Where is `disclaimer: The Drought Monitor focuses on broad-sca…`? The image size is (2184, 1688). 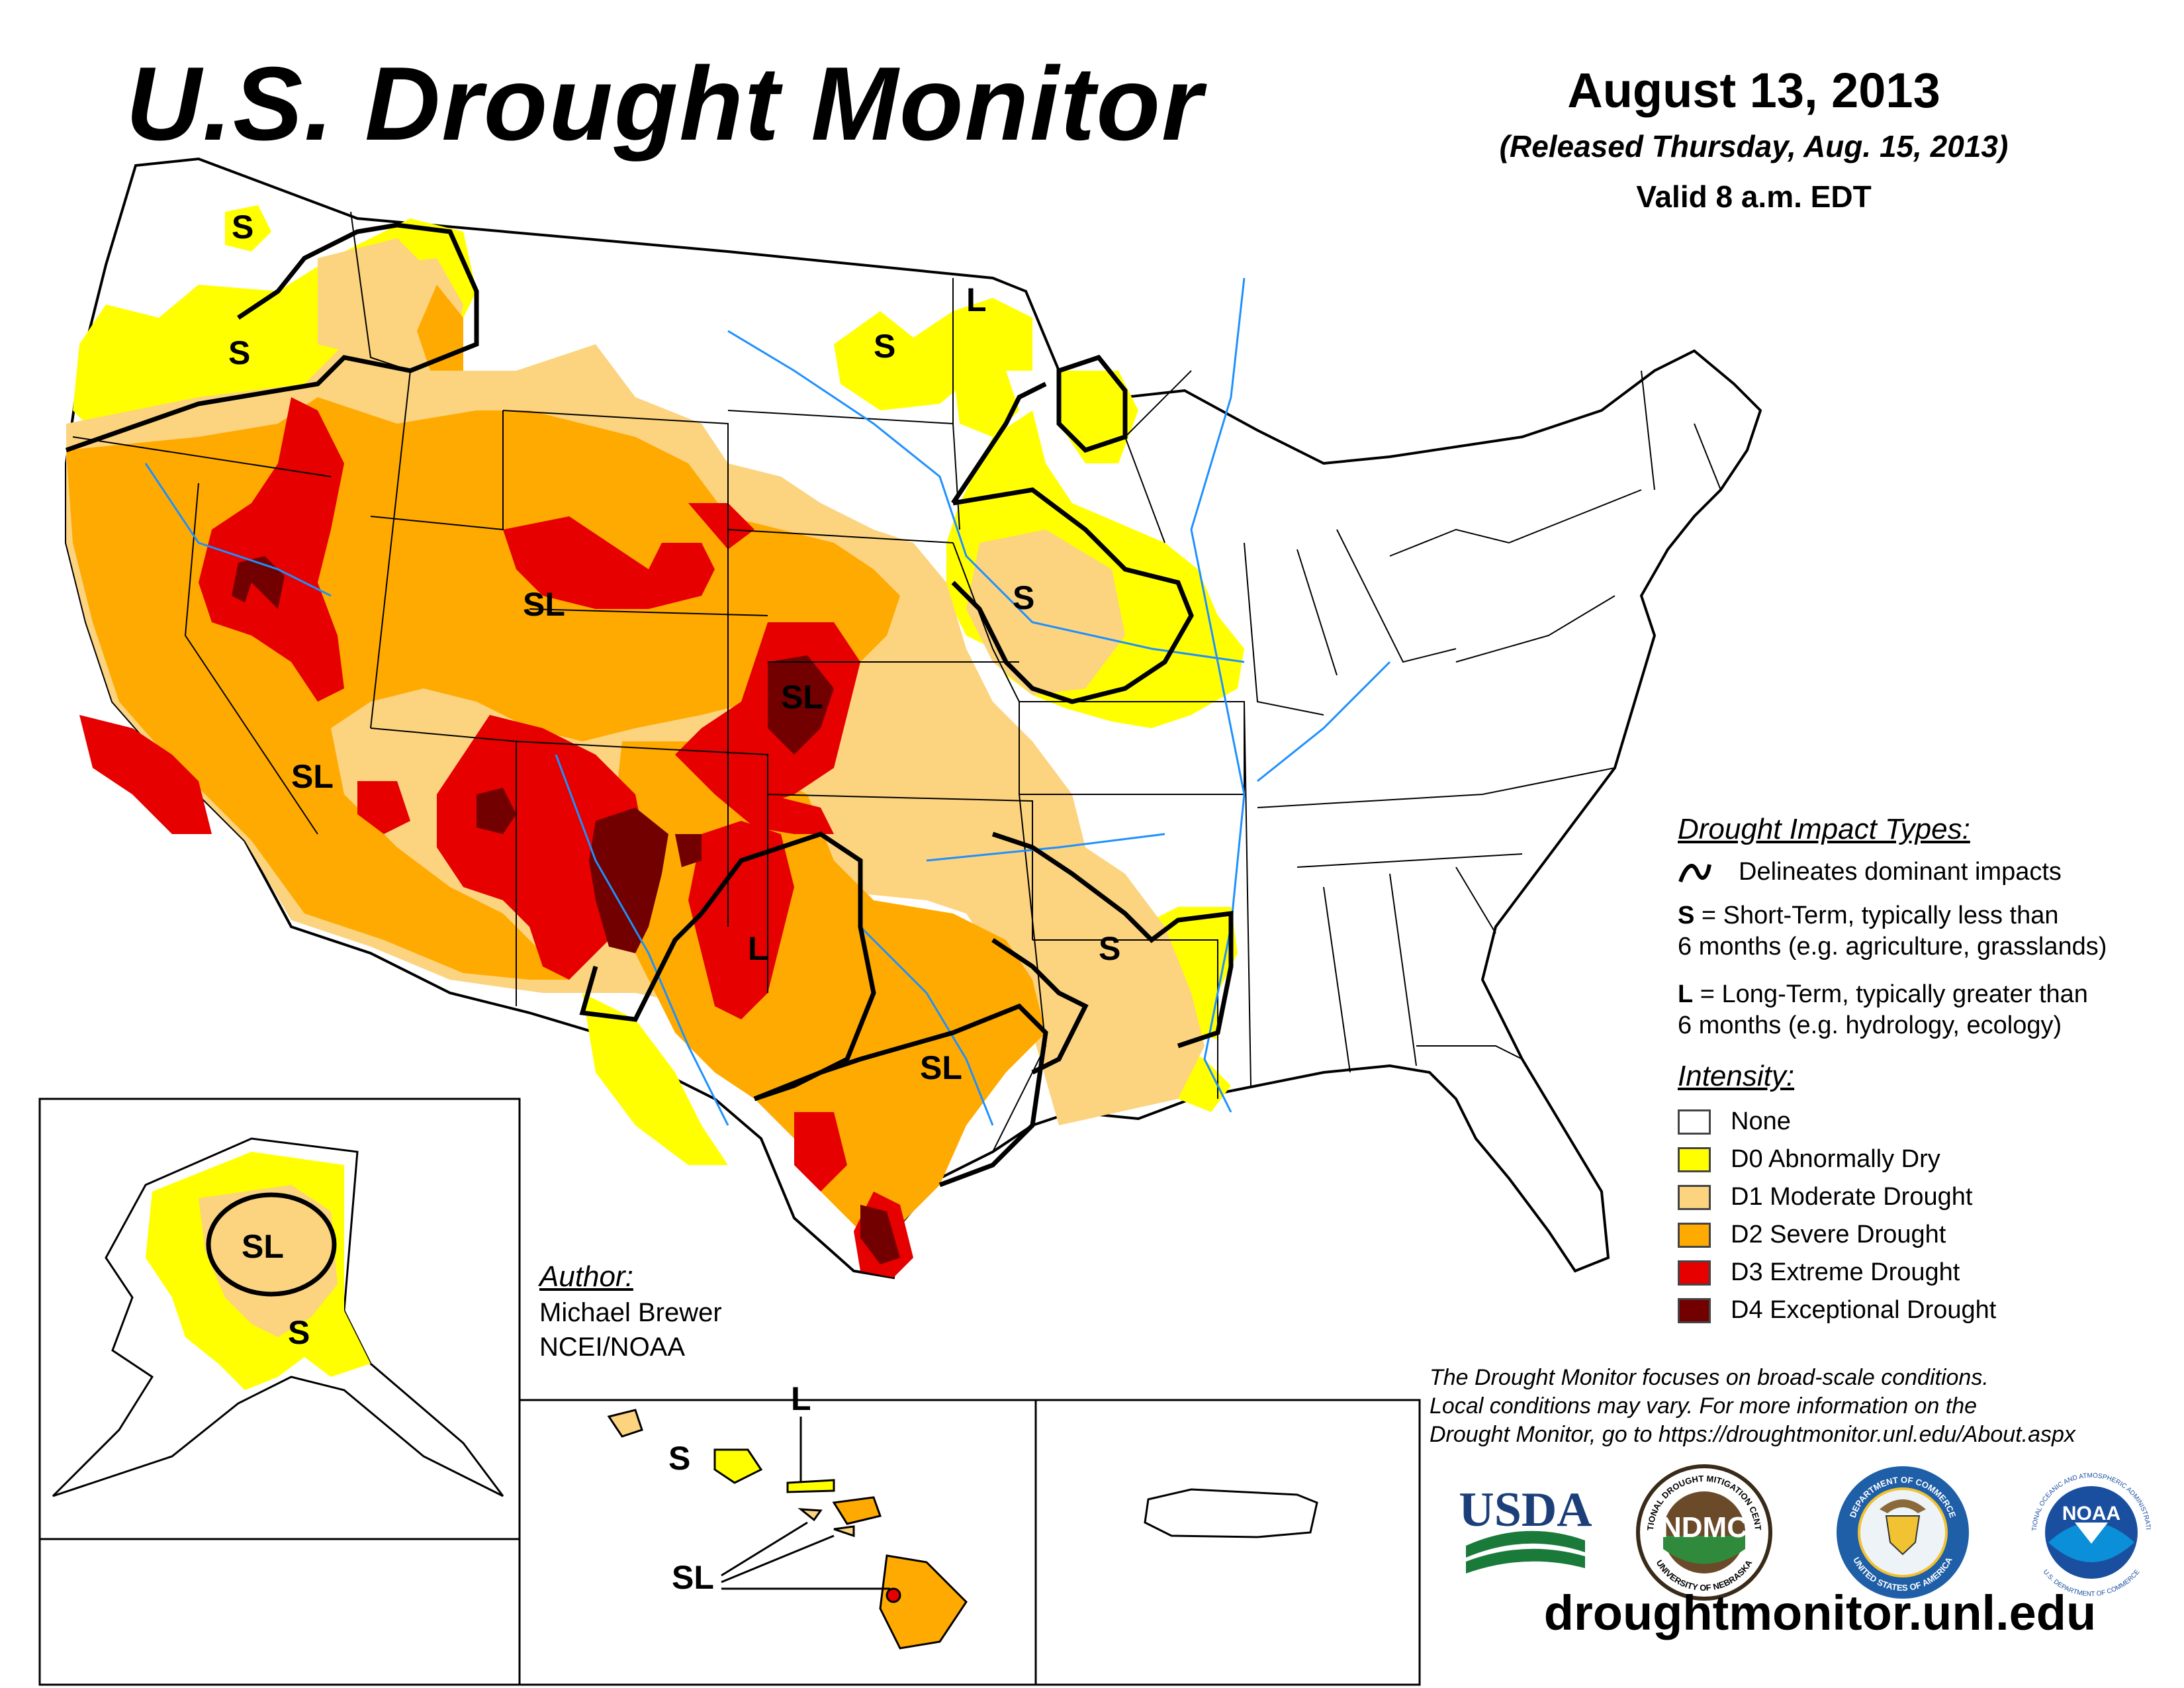 disclaimer: The Drought Monitor focuses on broad-sca… is located at coordinates (1800, 1407).